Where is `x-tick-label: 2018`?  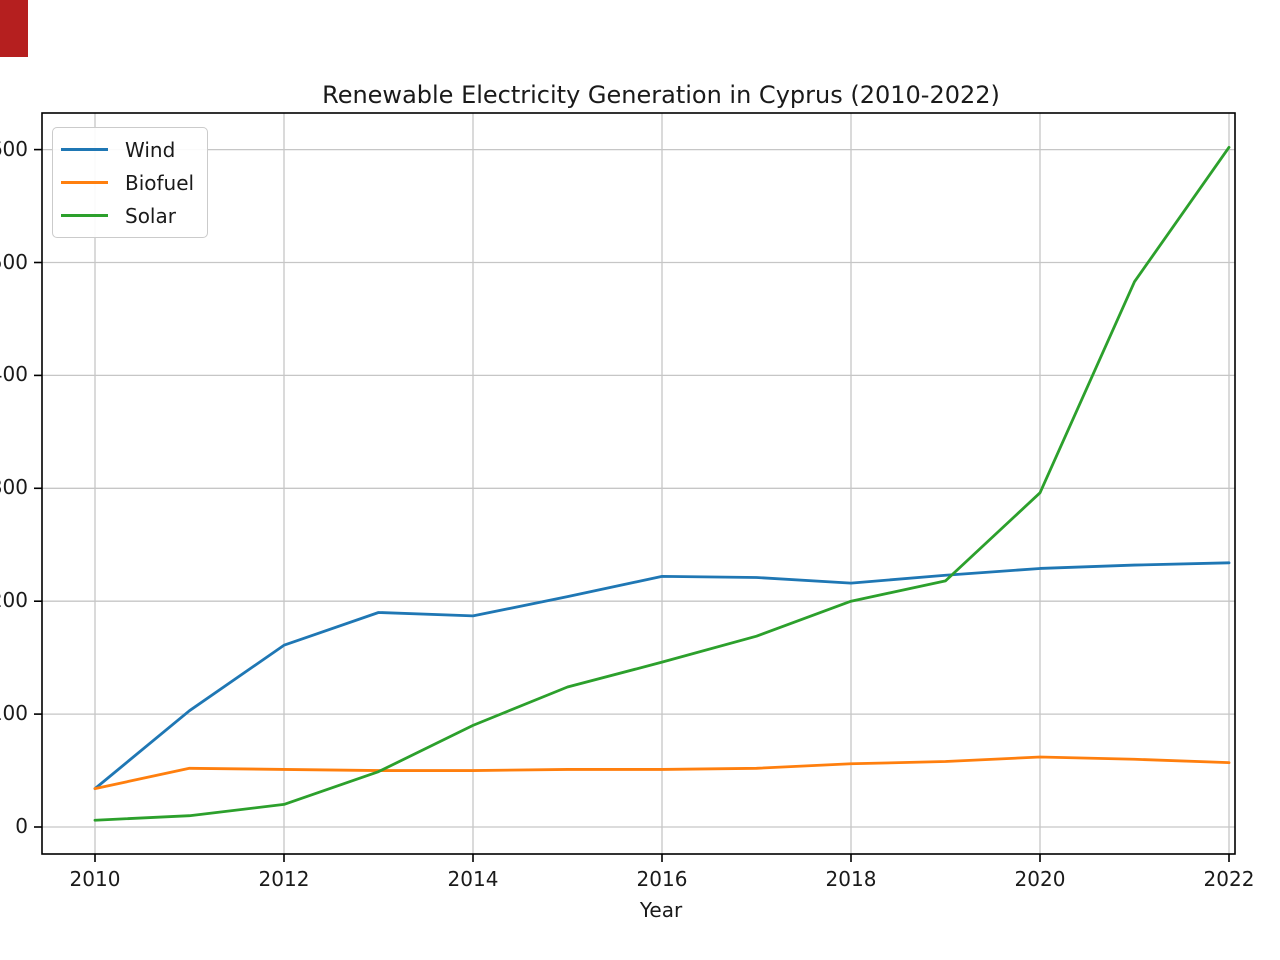 x-tick-label: 2018 is located at coordinates (851, 879).